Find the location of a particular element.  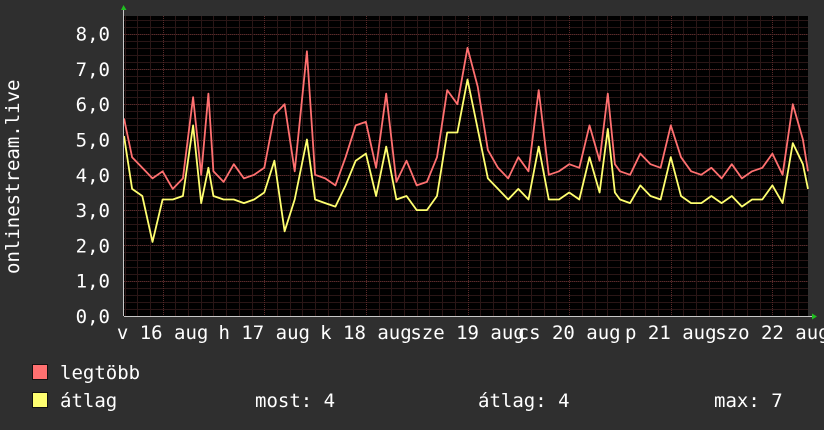

y-tick-label: 0,0 is located at coordinates (93, 317).